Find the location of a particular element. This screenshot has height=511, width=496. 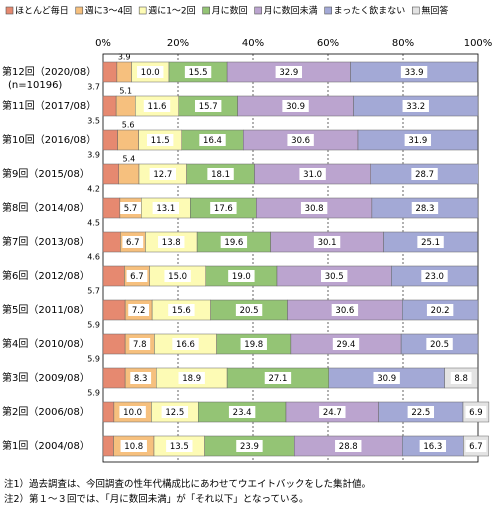

data-label: 4.5 is located at coordinates (93, 223).